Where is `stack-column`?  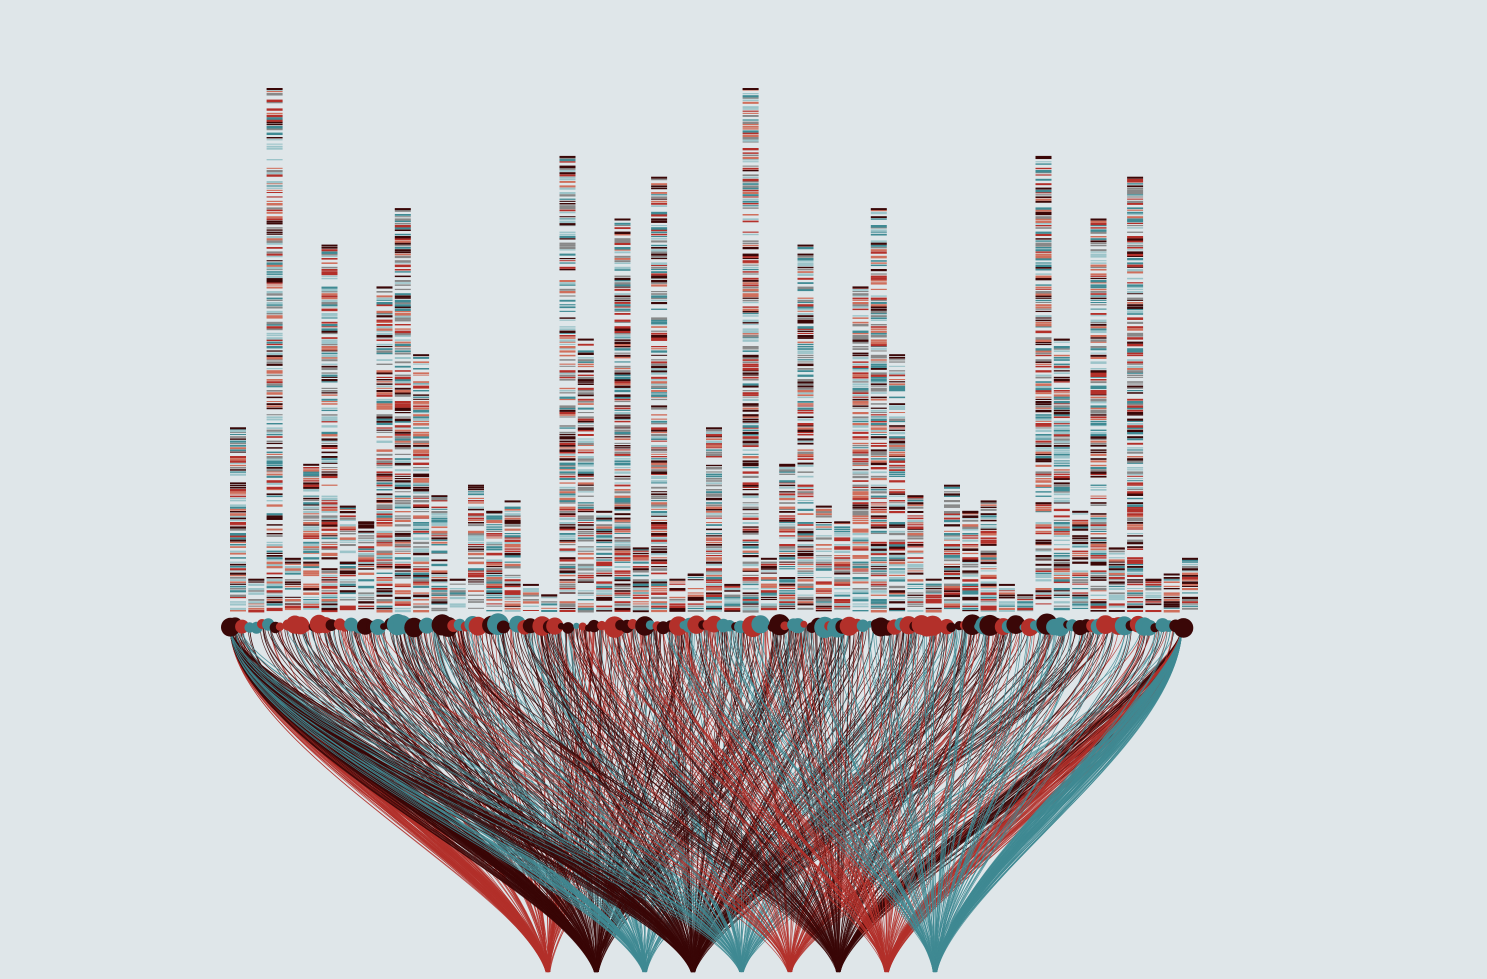 stack-column is located at coordinates (1025, 603).